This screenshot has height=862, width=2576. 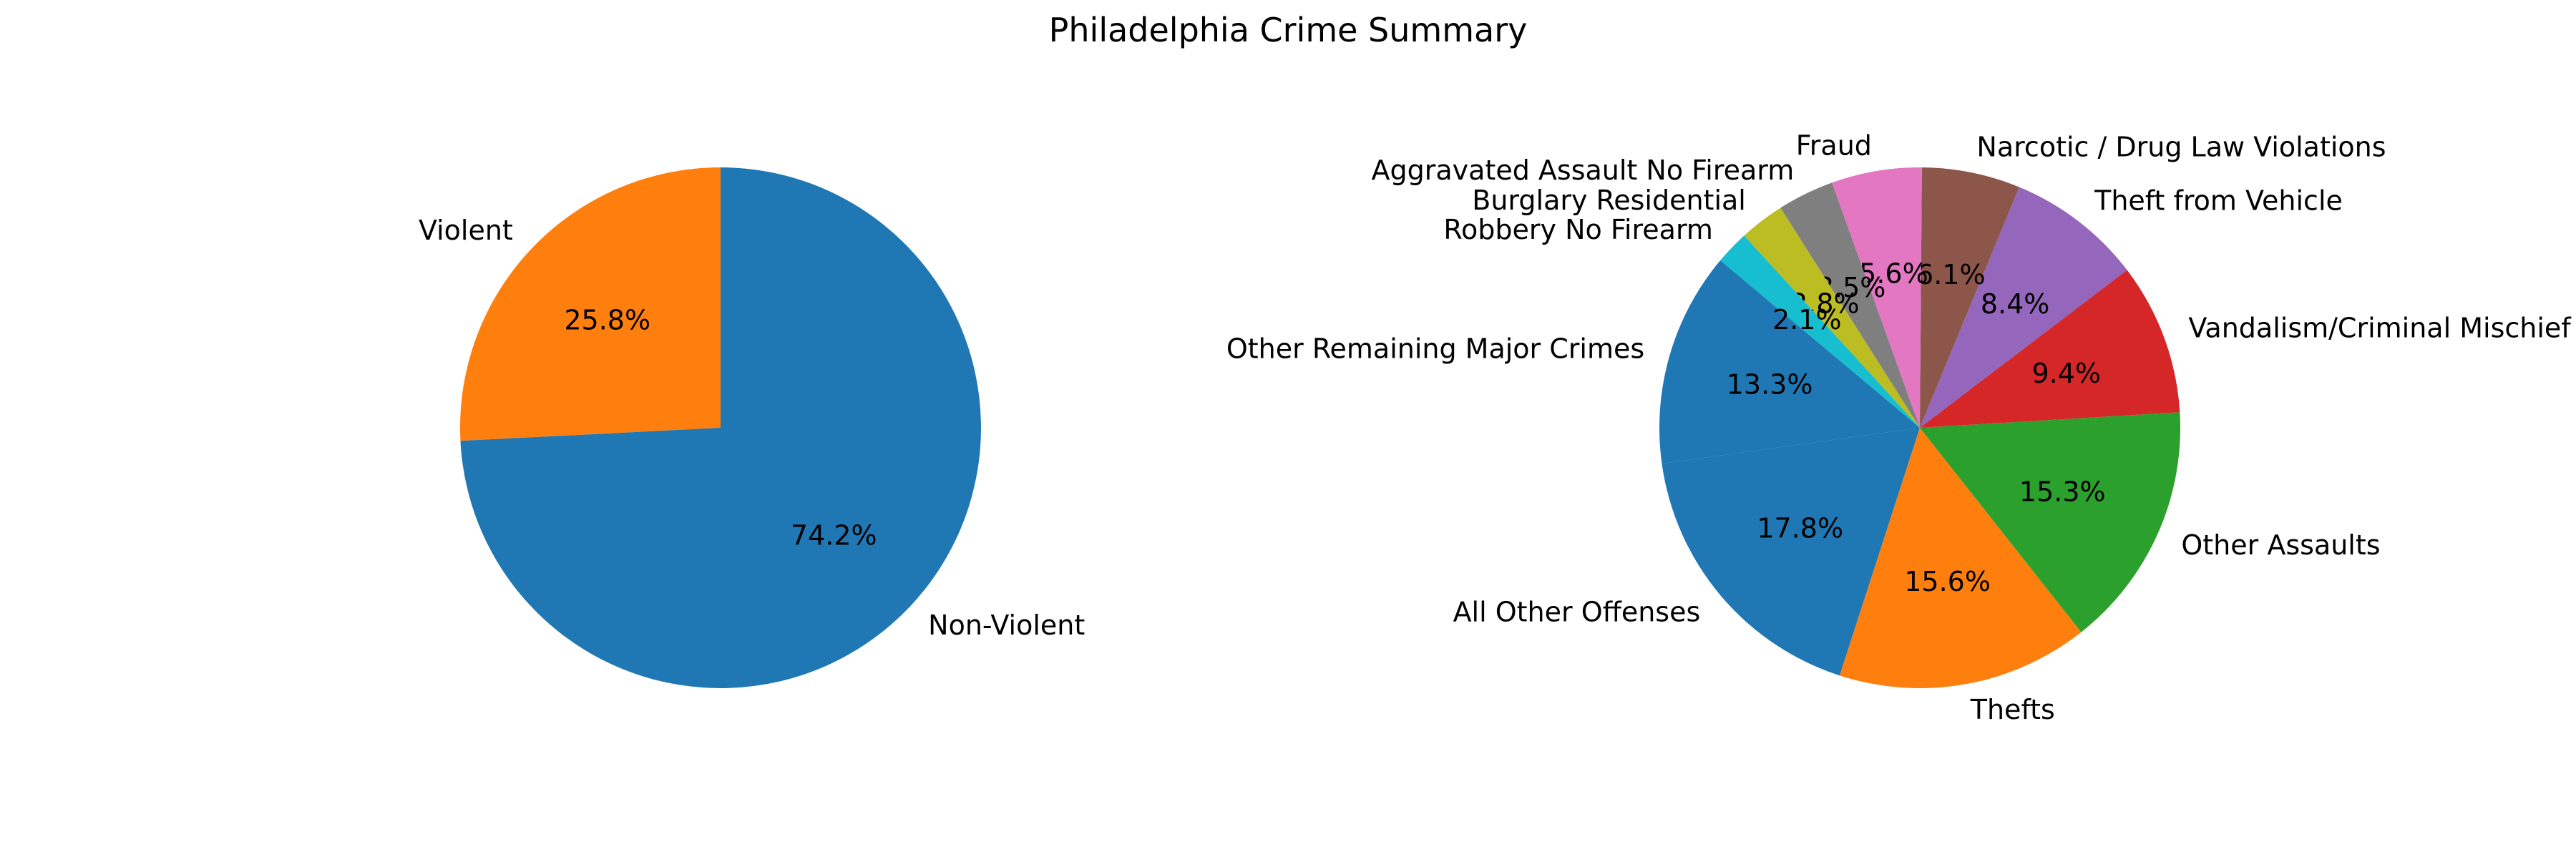 I want to click on slice-label-all-other-offenses: All Other Offenses, so click(x=1577, y=611).